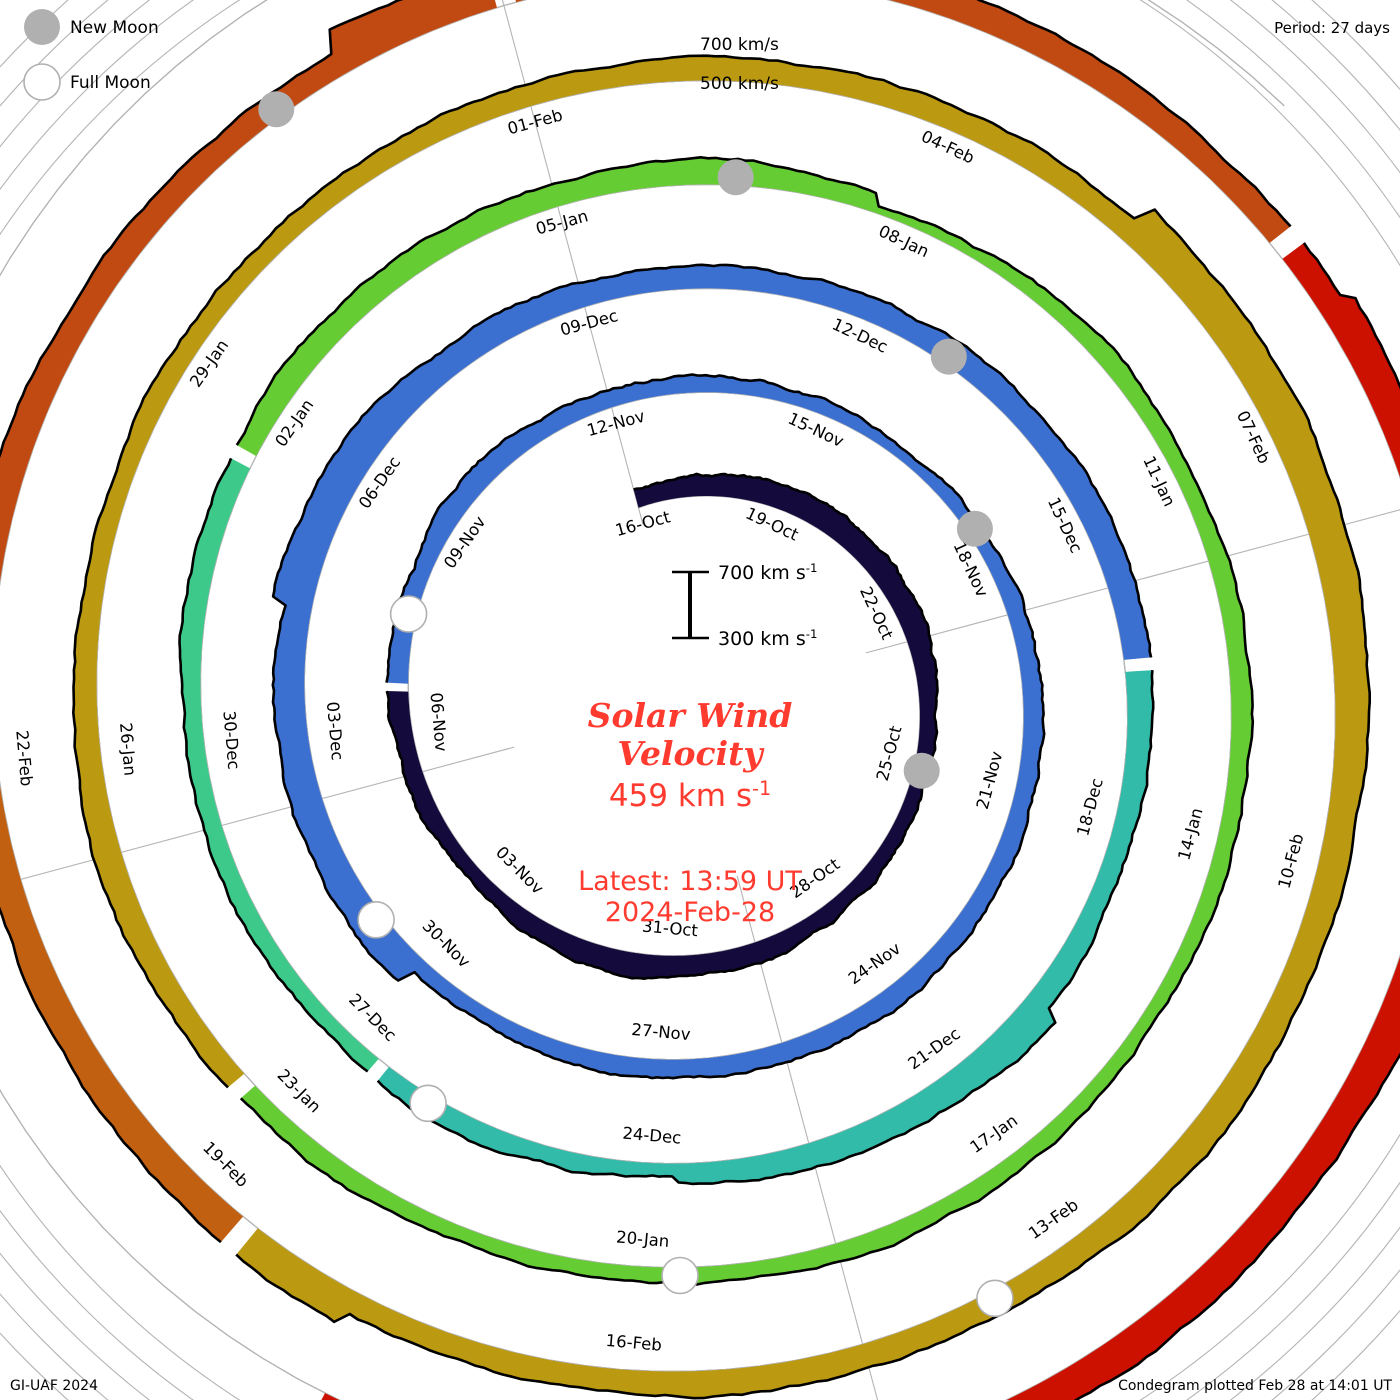 The height and width of the screenshot is (1400, 1400). Describe the element at coordinates (691, 753) in the screenshot. I see `center-title-line2: Velocity` at that location.